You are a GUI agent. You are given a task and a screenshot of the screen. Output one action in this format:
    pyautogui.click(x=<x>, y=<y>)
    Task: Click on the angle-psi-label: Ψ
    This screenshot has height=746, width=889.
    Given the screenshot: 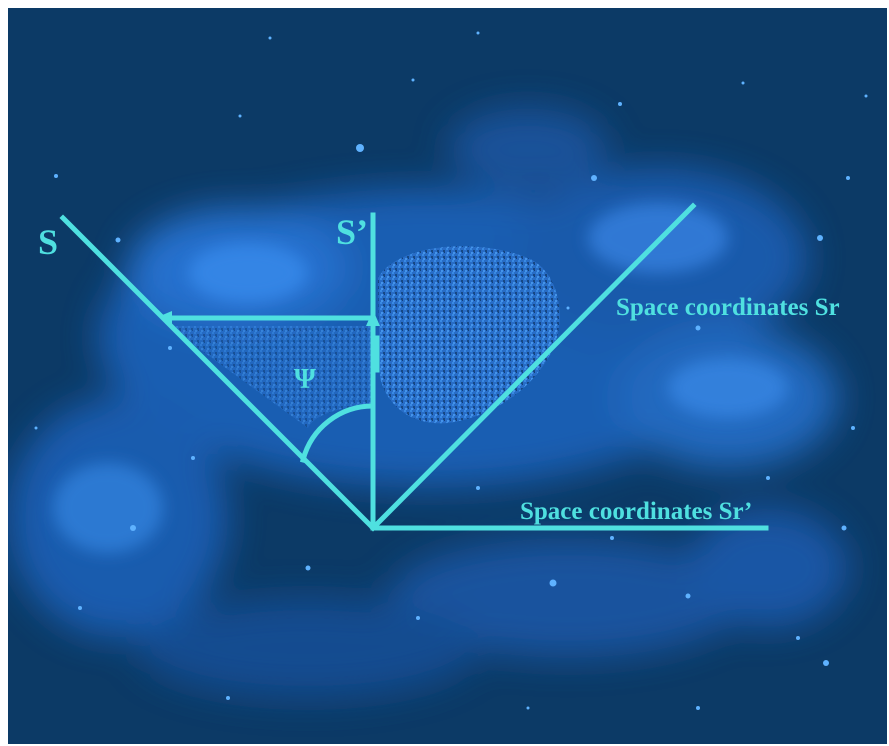 What is the action you would take?
    pyautogui.click(x=305, y=379)
    